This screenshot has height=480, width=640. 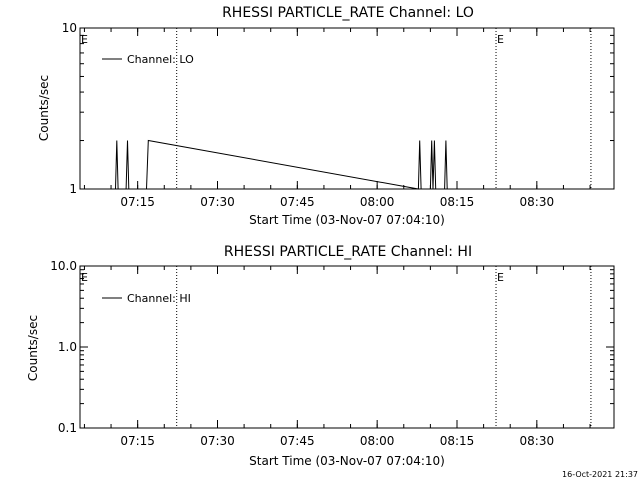 What do you see at coordinates (63, 266) in the screenshot?
I see `y-tick-label: 10.0` at bounding box center [63, 266].